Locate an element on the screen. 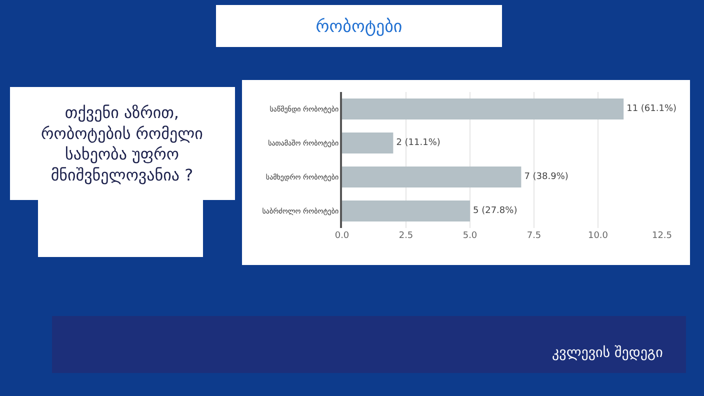  text: თქვენი აზრით, რობოტების რომელი სახეობა უფრო მნიშვნელოვანია ? is located at coordinates (122, 143).